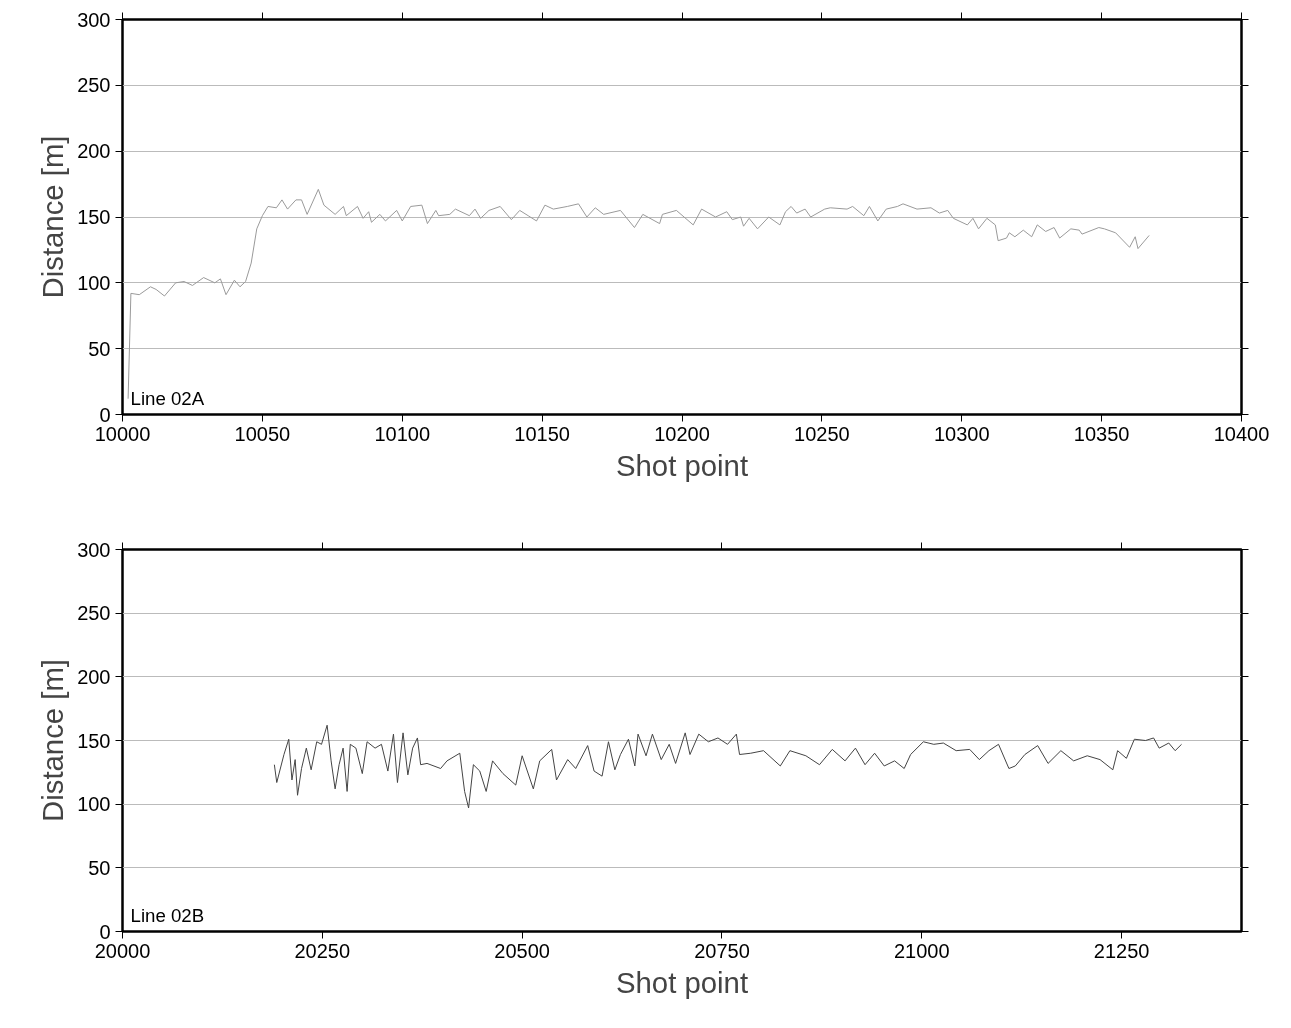  I want to click on x-tick-label: 10400, so click(1241, 433).